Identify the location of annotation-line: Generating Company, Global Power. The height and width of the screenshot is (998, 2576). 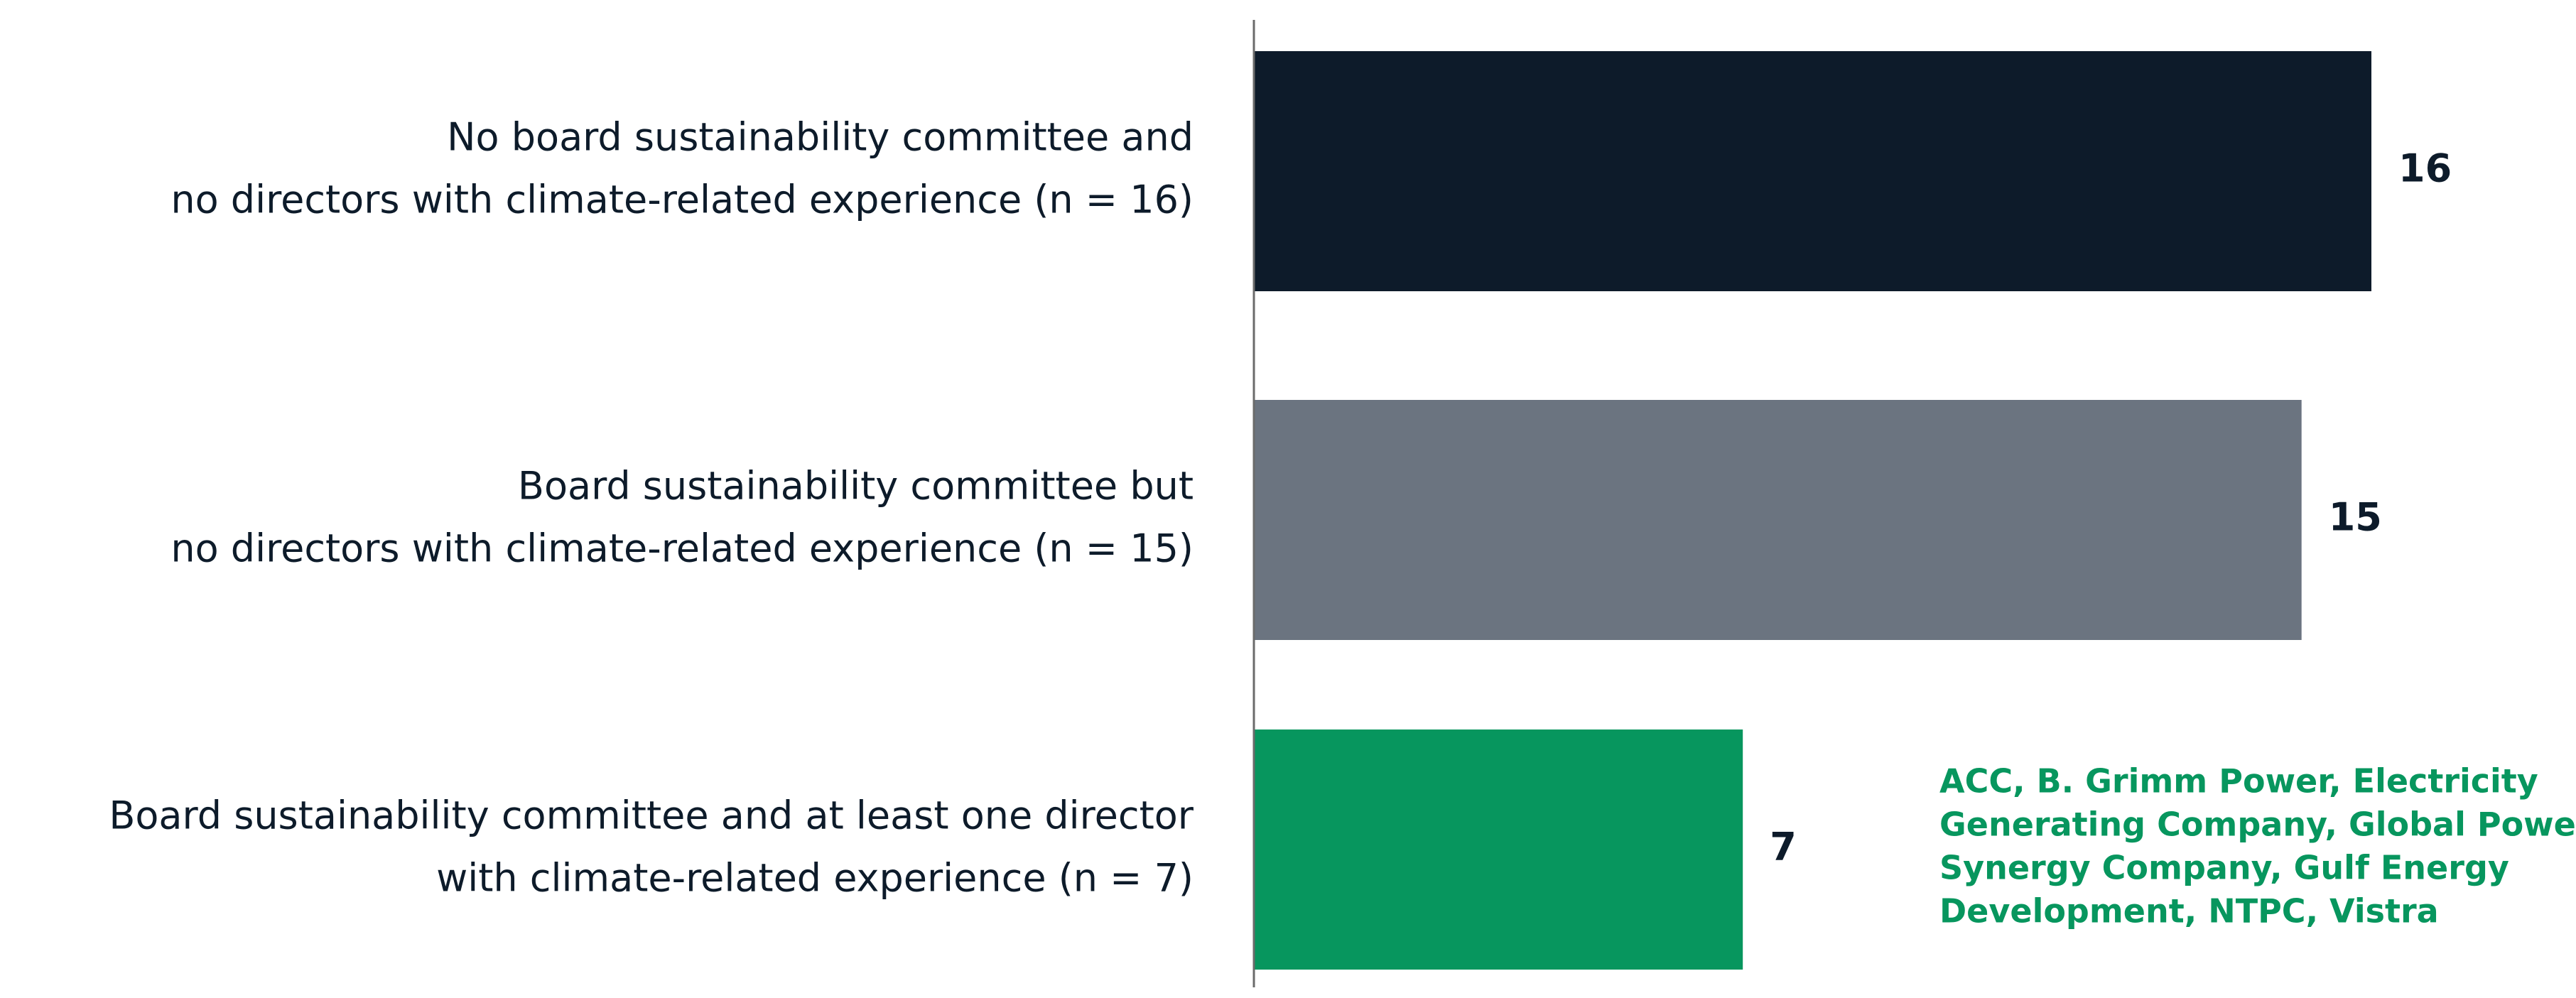
(2257, 825).